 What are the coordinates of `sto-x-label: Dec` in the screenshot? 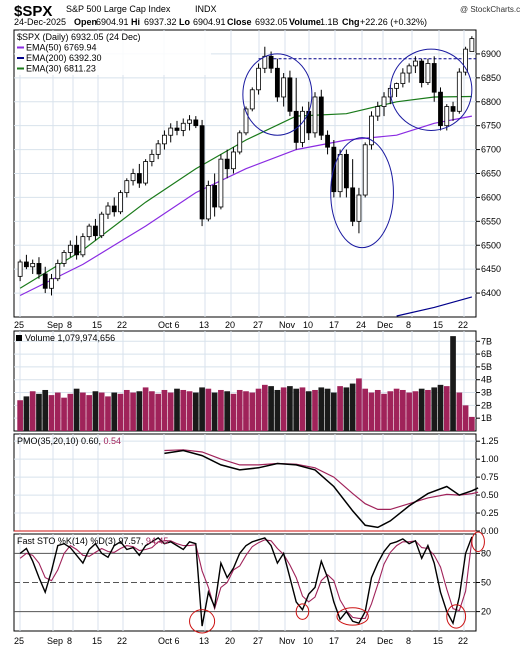 It's located at (385, 641).